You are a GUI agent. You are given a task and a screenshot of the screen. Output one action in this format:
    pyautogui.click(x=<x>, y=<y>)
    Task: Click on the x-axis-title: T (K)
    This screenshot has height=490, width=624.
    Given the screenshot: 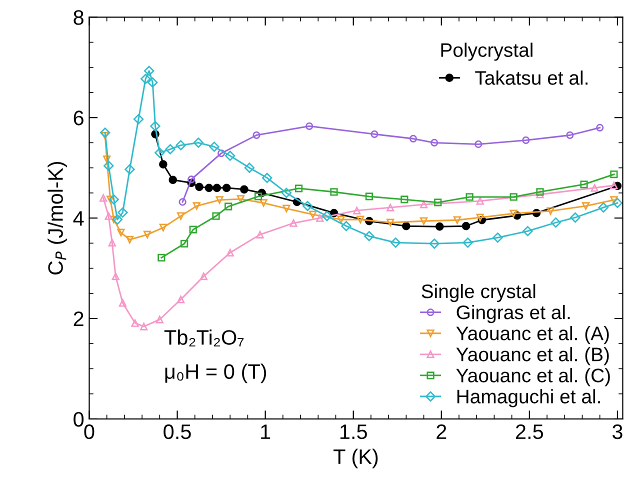 What is the action you would take?
    pyautogui.click(x=356, y=458)
    